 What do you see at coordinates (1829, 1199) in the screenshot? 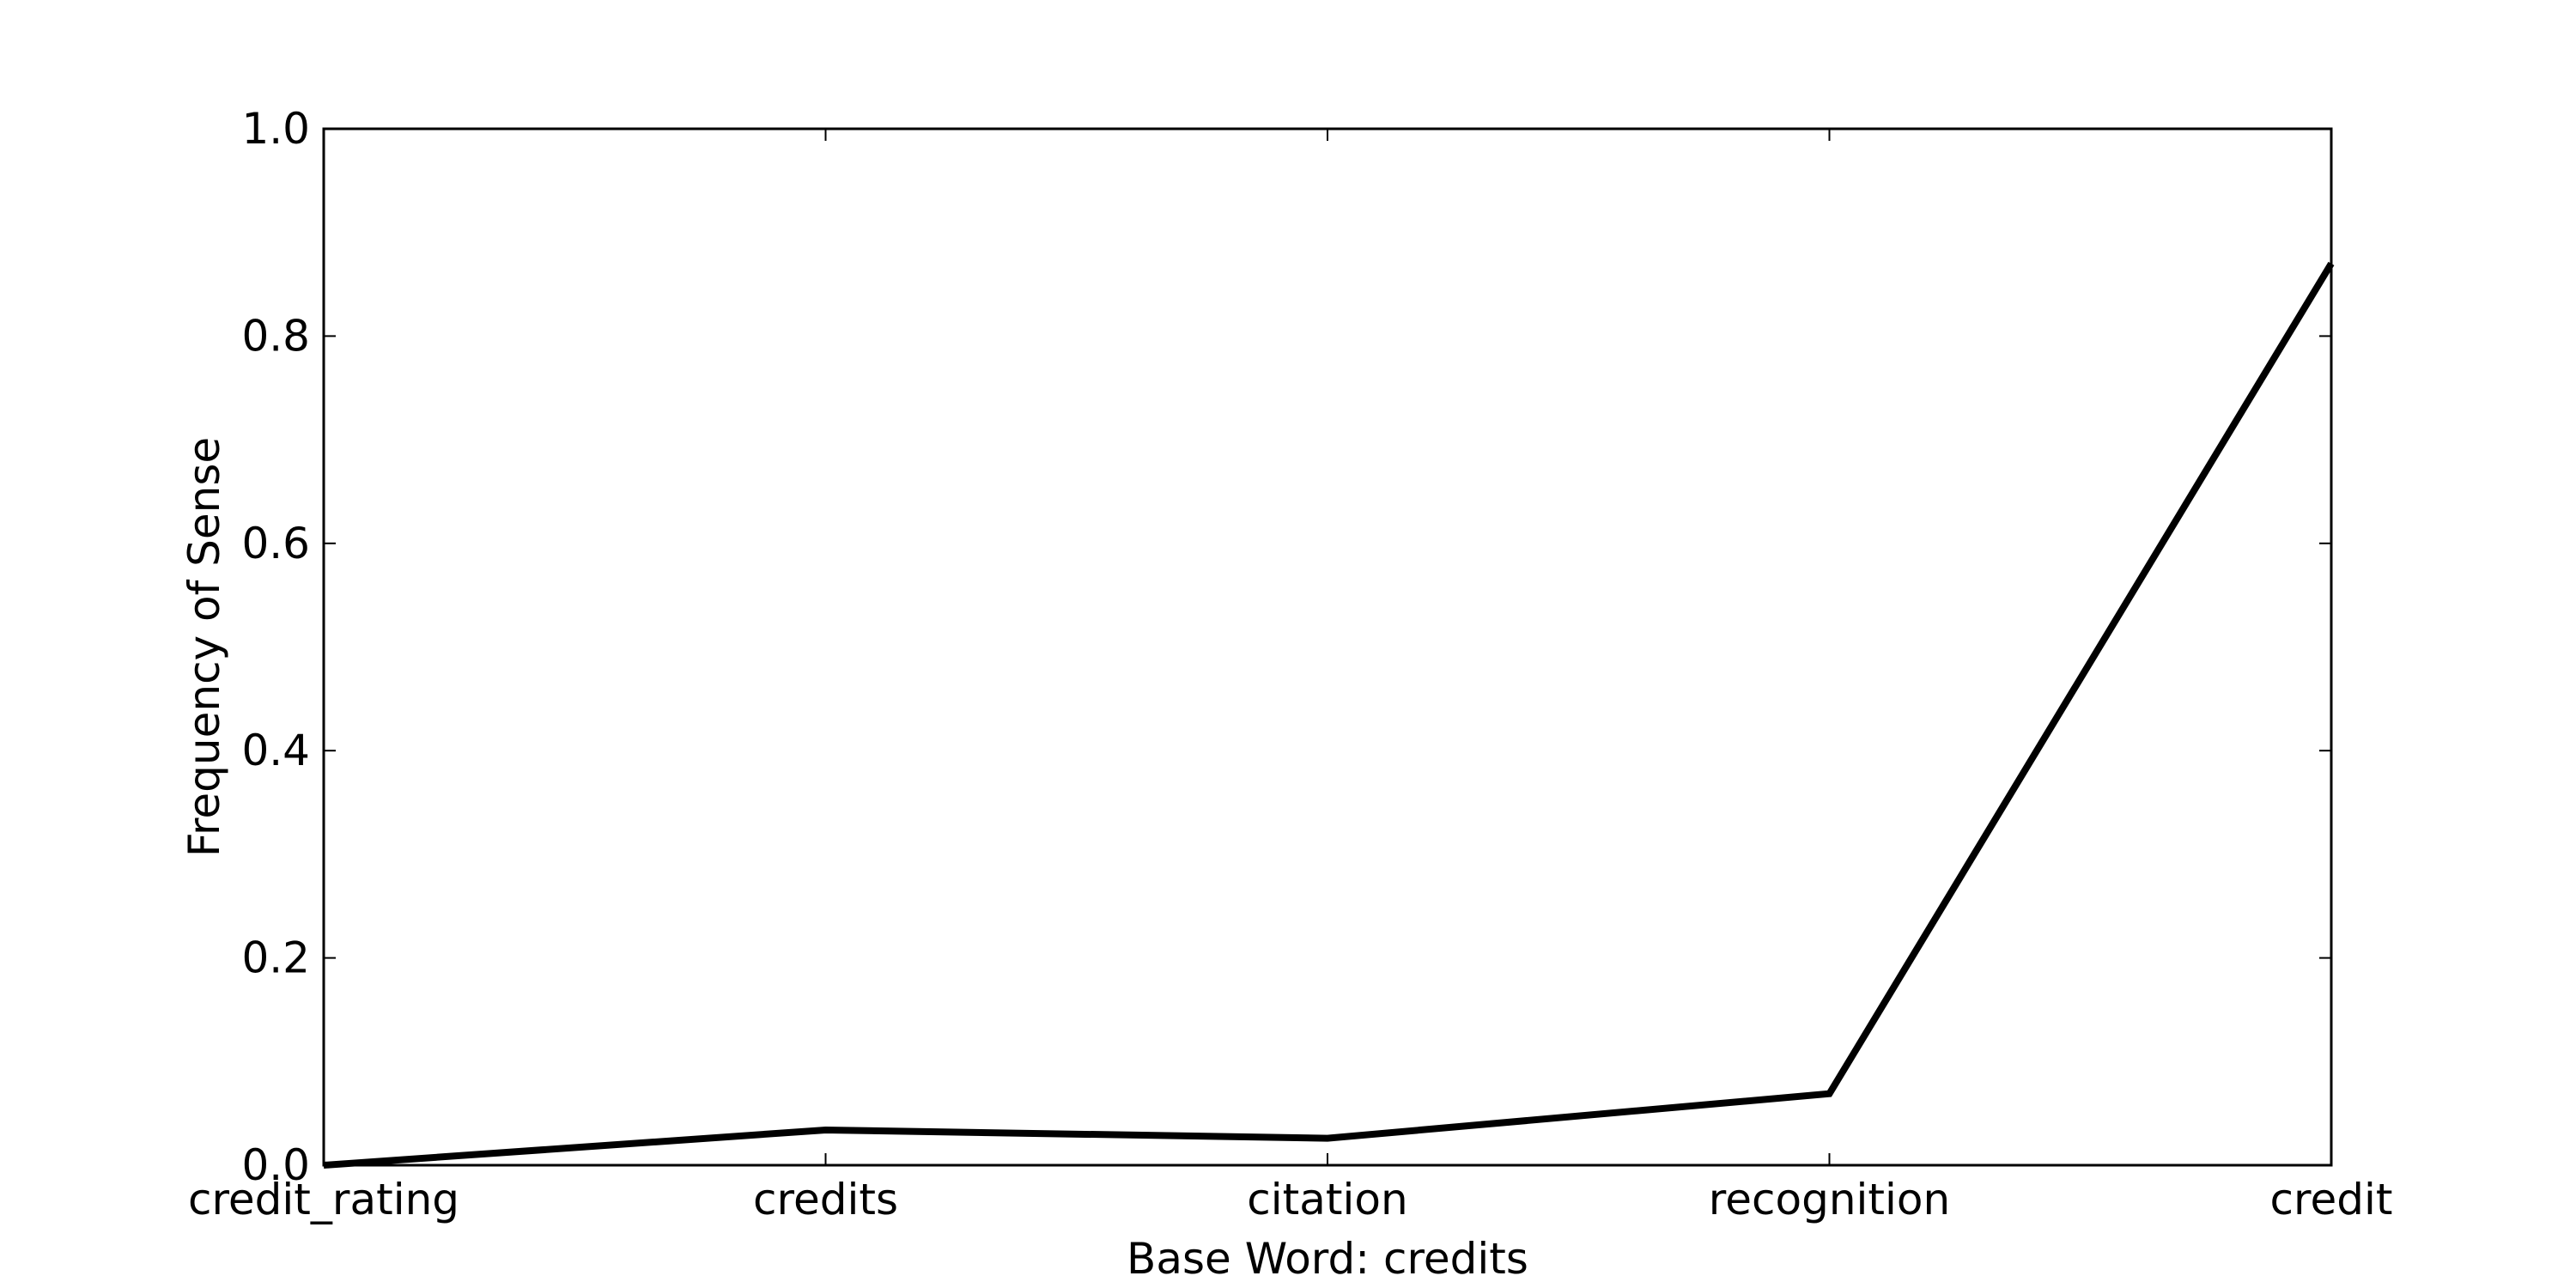
I see `x-tick-label: recognition` at bounding box center [1829, 1199].